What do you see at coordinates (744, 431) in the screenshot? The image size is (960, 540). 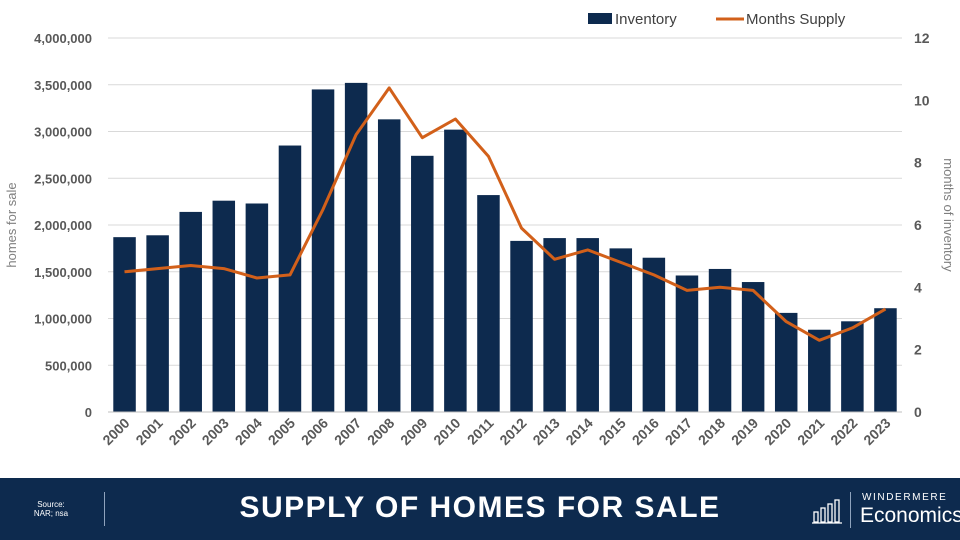 I see `x-tick-label: 2019` at bounding box center [744, 431].